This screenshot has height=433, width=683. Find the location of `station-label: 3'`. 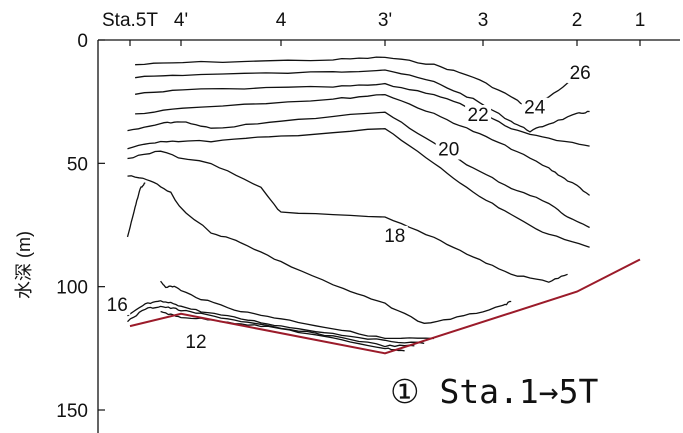

station-label: 3' is located at coordinates (385, 20).